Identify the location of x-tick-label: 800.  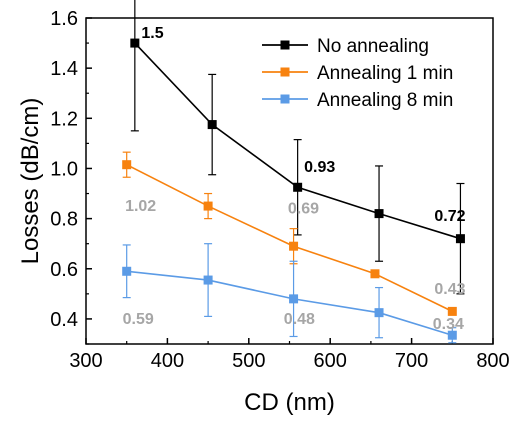
(492, 361).